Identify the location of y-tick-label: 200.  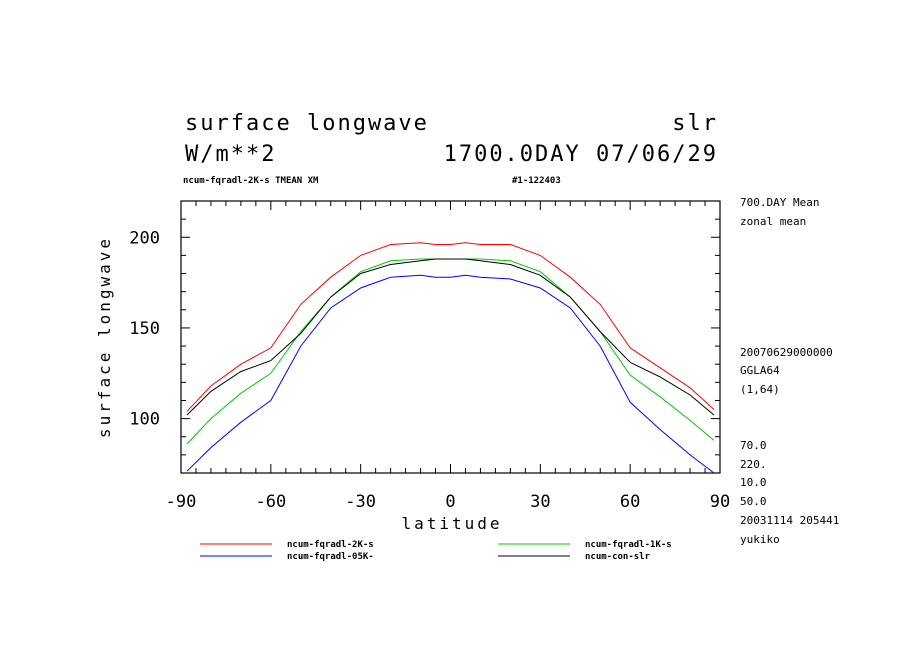
(144, 238).